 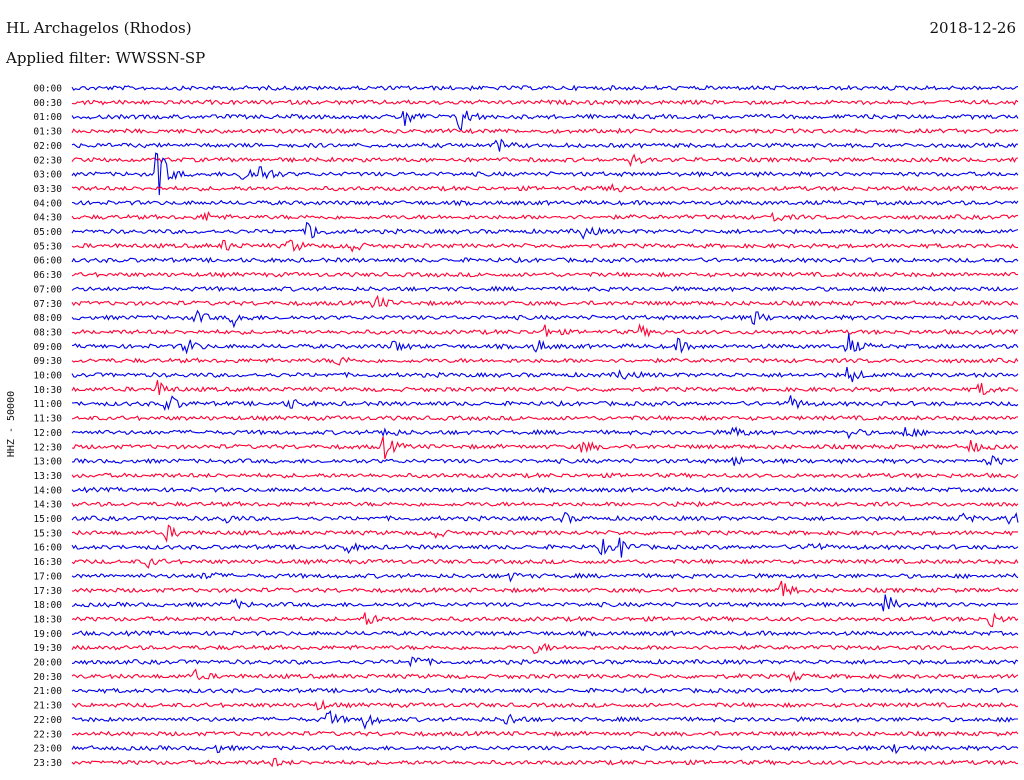 I want to click on time-tick-label: 07:00, so click(x=47, y=289).